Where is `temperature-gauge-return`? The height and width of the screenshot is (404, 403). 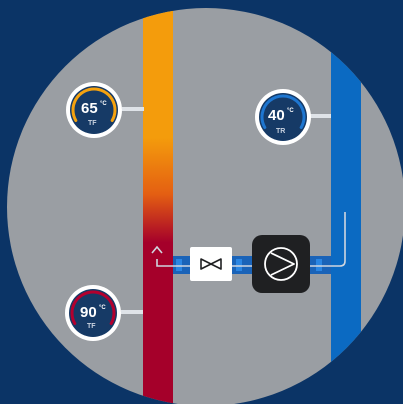
temperature-gauge-return is located at coordinates (283, 117).